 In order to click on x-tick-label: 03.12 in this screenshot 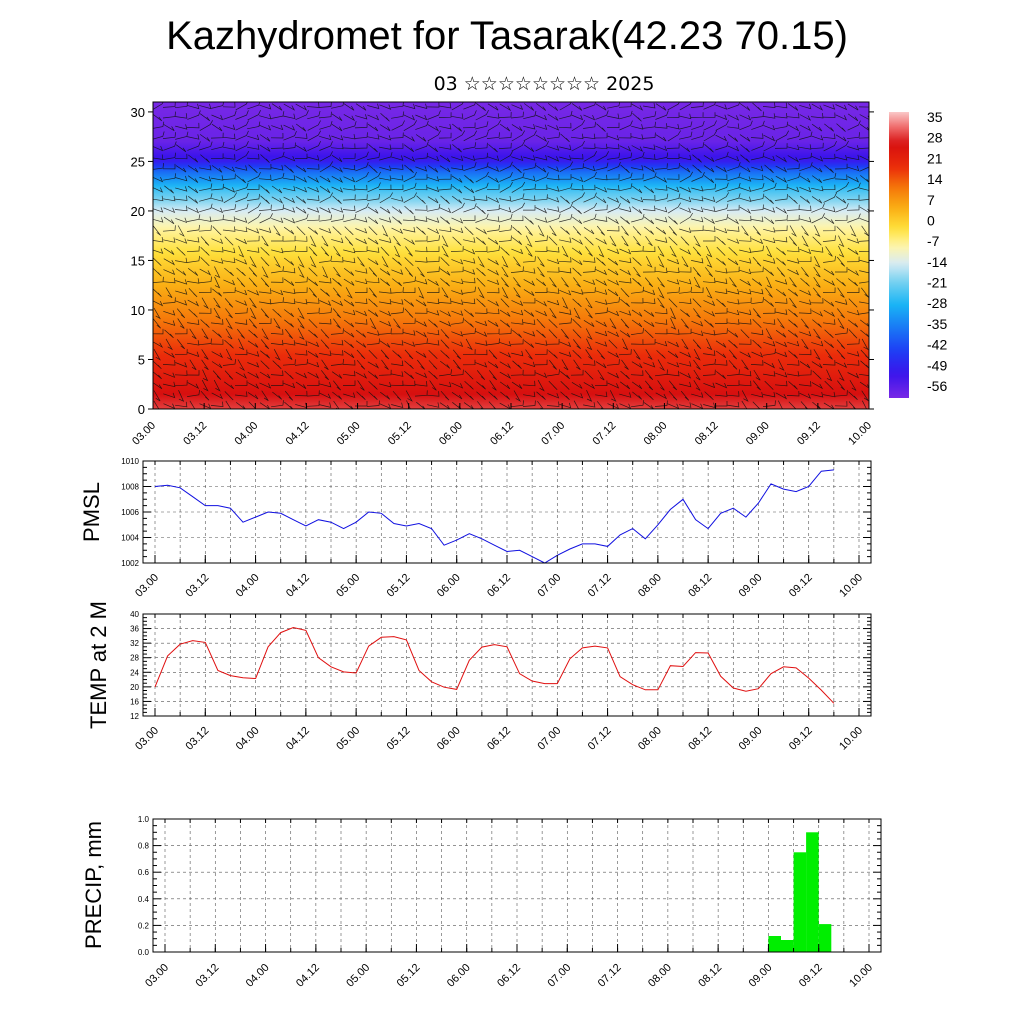, I will do `click(195, 434)`.